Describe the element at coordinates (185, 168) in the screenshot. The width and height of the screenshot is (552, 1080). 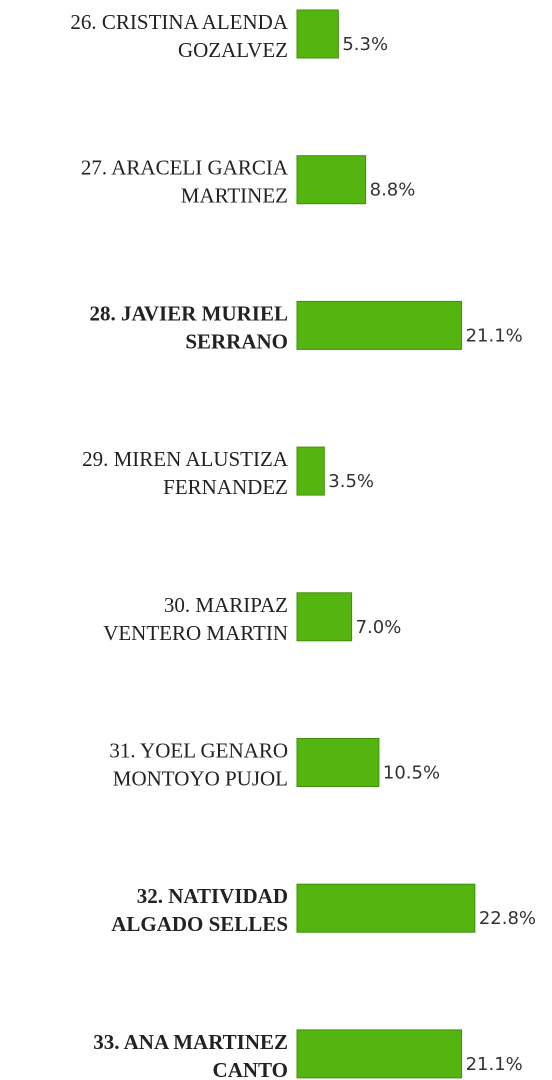
I see `category-label: 27. ARACELI GARCIA` at that location.